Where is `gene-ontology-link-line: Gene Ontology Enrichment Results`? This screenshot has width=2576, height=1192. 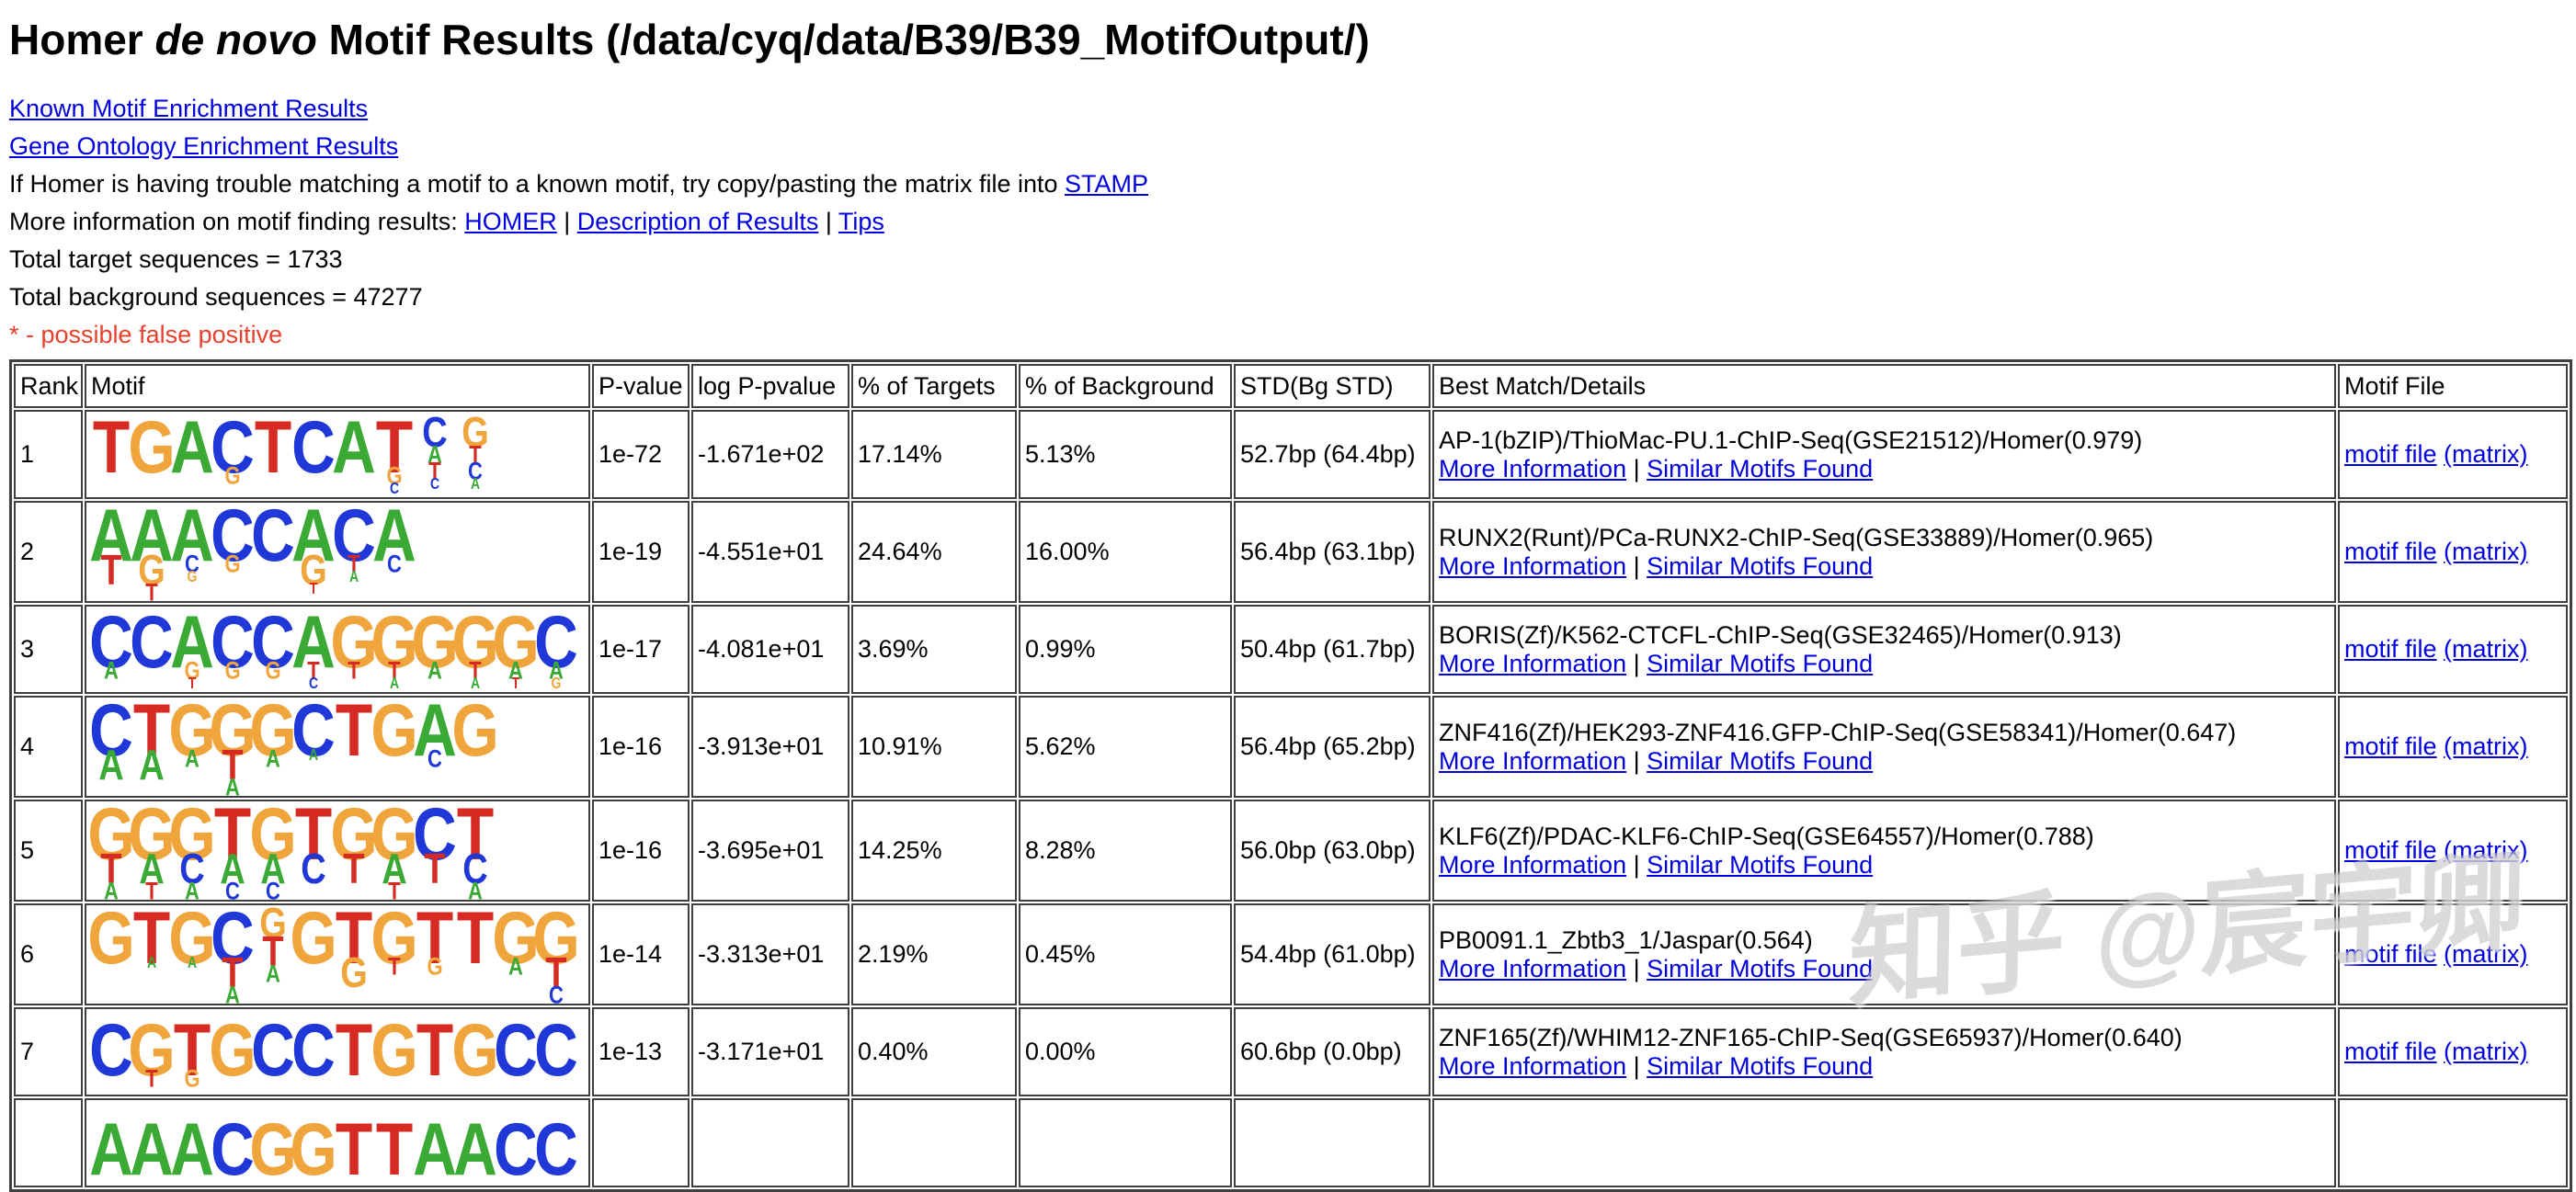 gene-ontology-link-line: Gene Ontology Enrichment Results is located at coordinates (1292, 146).